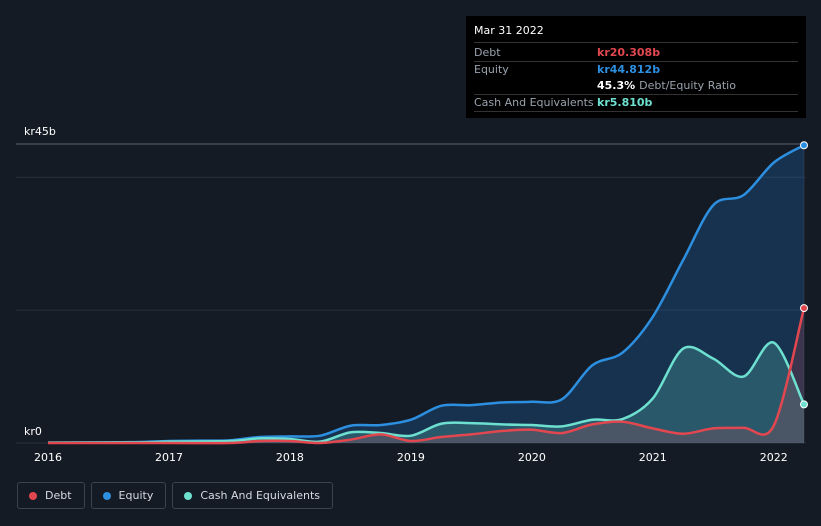 This screenshot has width=821, height=526. I want to click on tooltip-debt-row: Debt kr20.308b, so click(636, 53).